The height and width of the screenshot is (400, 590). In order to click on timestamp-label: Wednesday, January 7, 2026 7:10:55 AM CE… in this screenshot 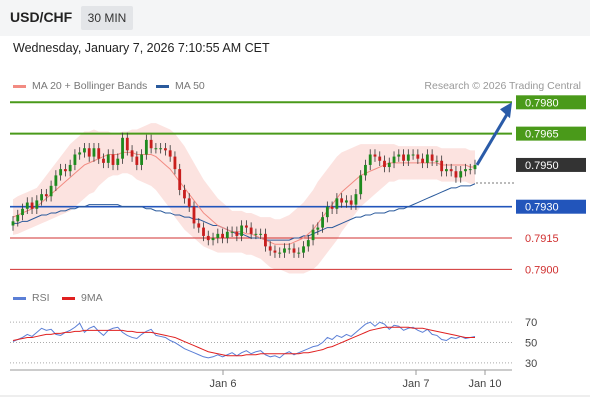, I will do `click(141, 48)`.